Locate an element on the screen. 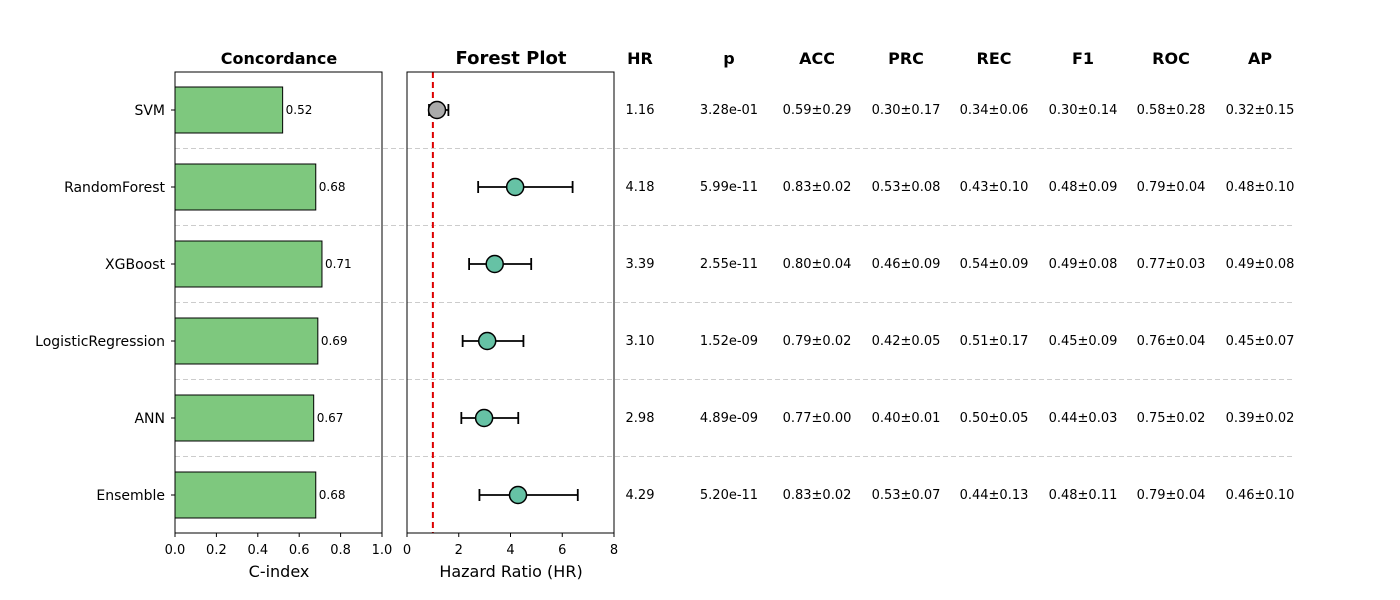 The height and width of the screenshot is (600, 1400). concordance-axes-frame is located at coordinates (278, 302).